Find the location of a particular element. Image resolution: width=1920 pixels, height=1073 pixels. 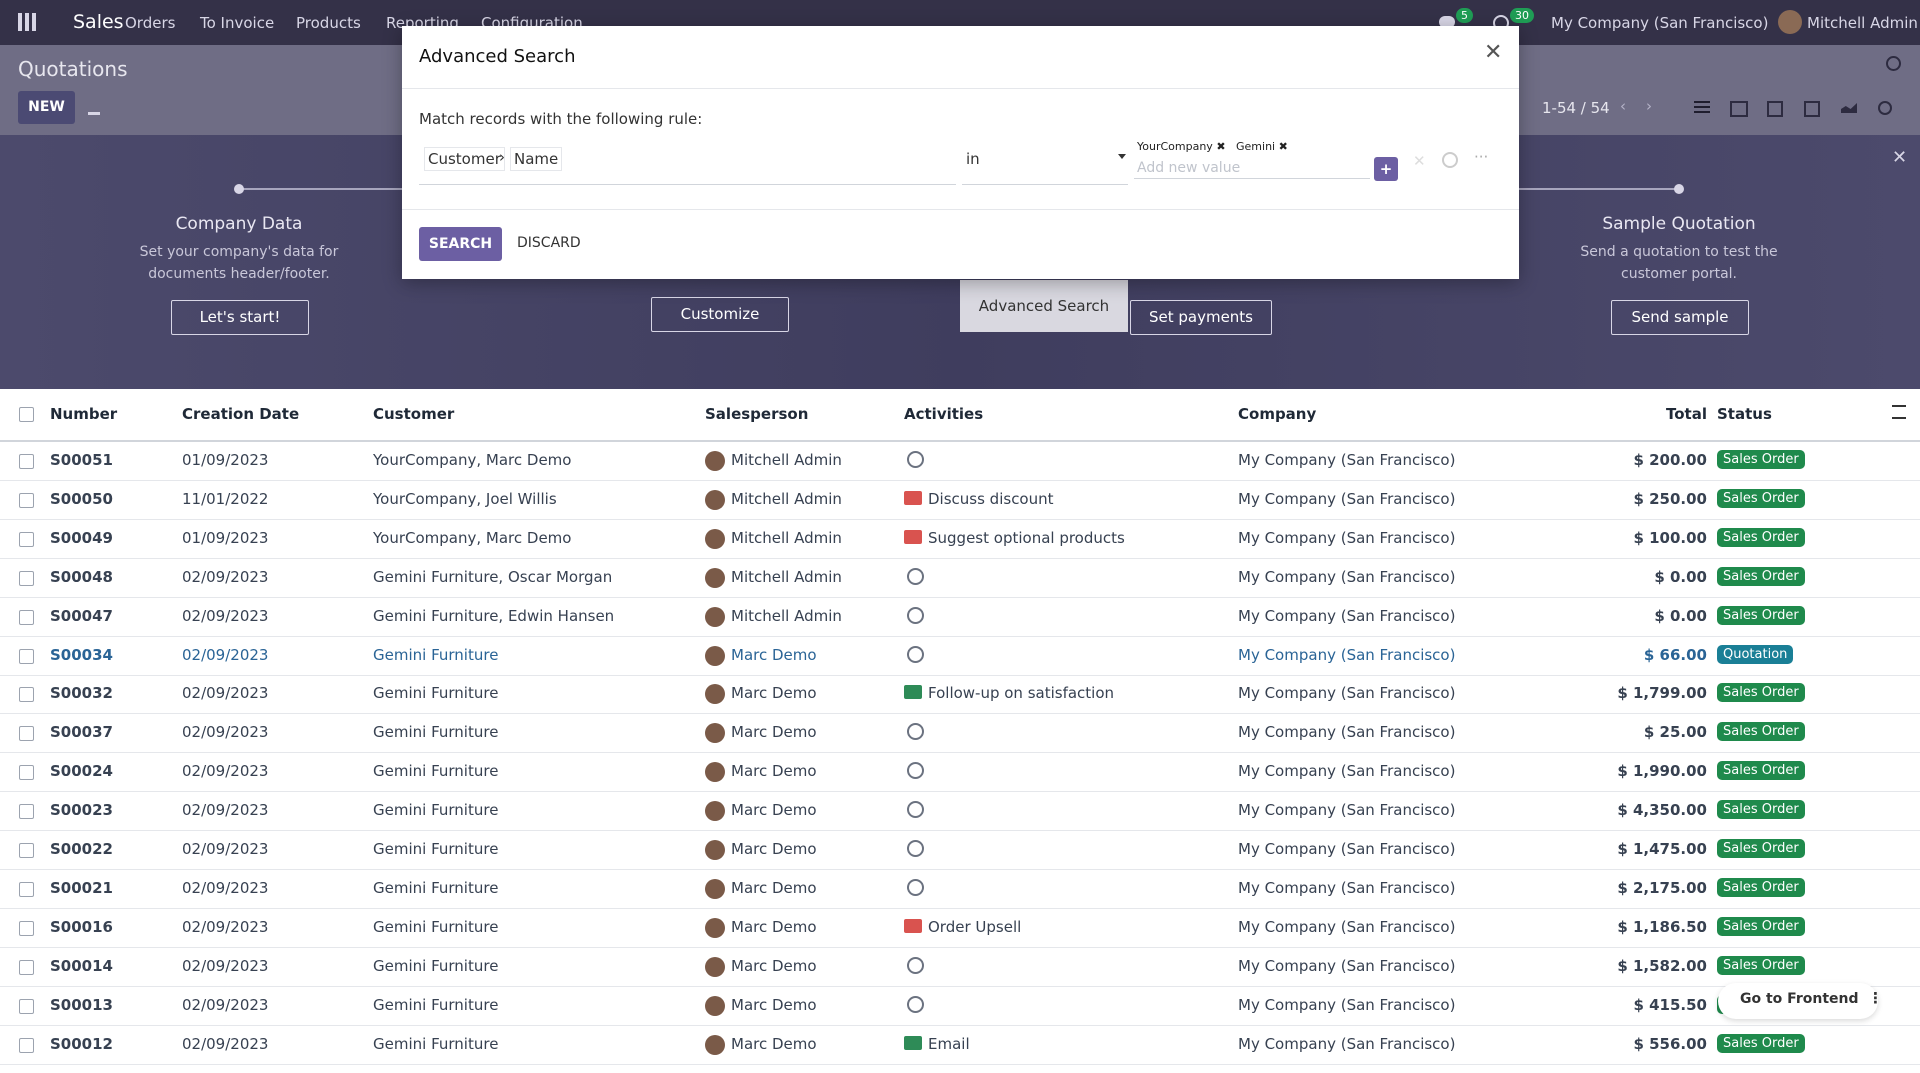

list-view is located at coordinates (1702, 107).